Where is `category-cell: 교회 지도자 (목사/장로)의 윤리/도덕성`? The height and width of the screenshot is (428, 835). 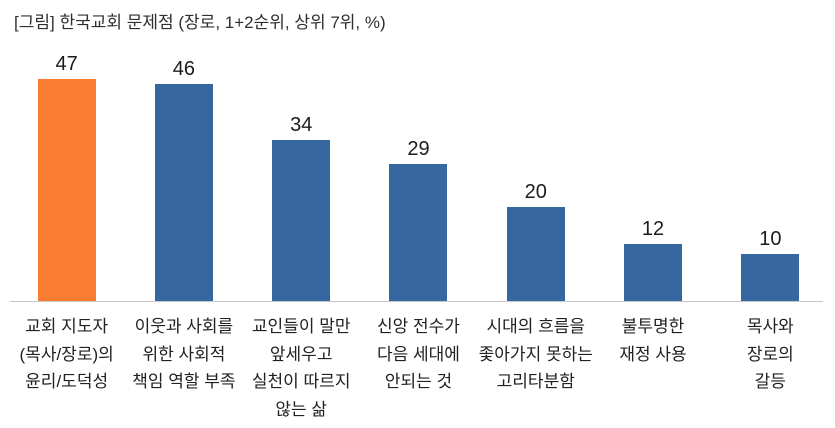 category-cell: 교회 지도자 (목사/장로)의 윤리/도덕성 is located at coordinates (66, 368).